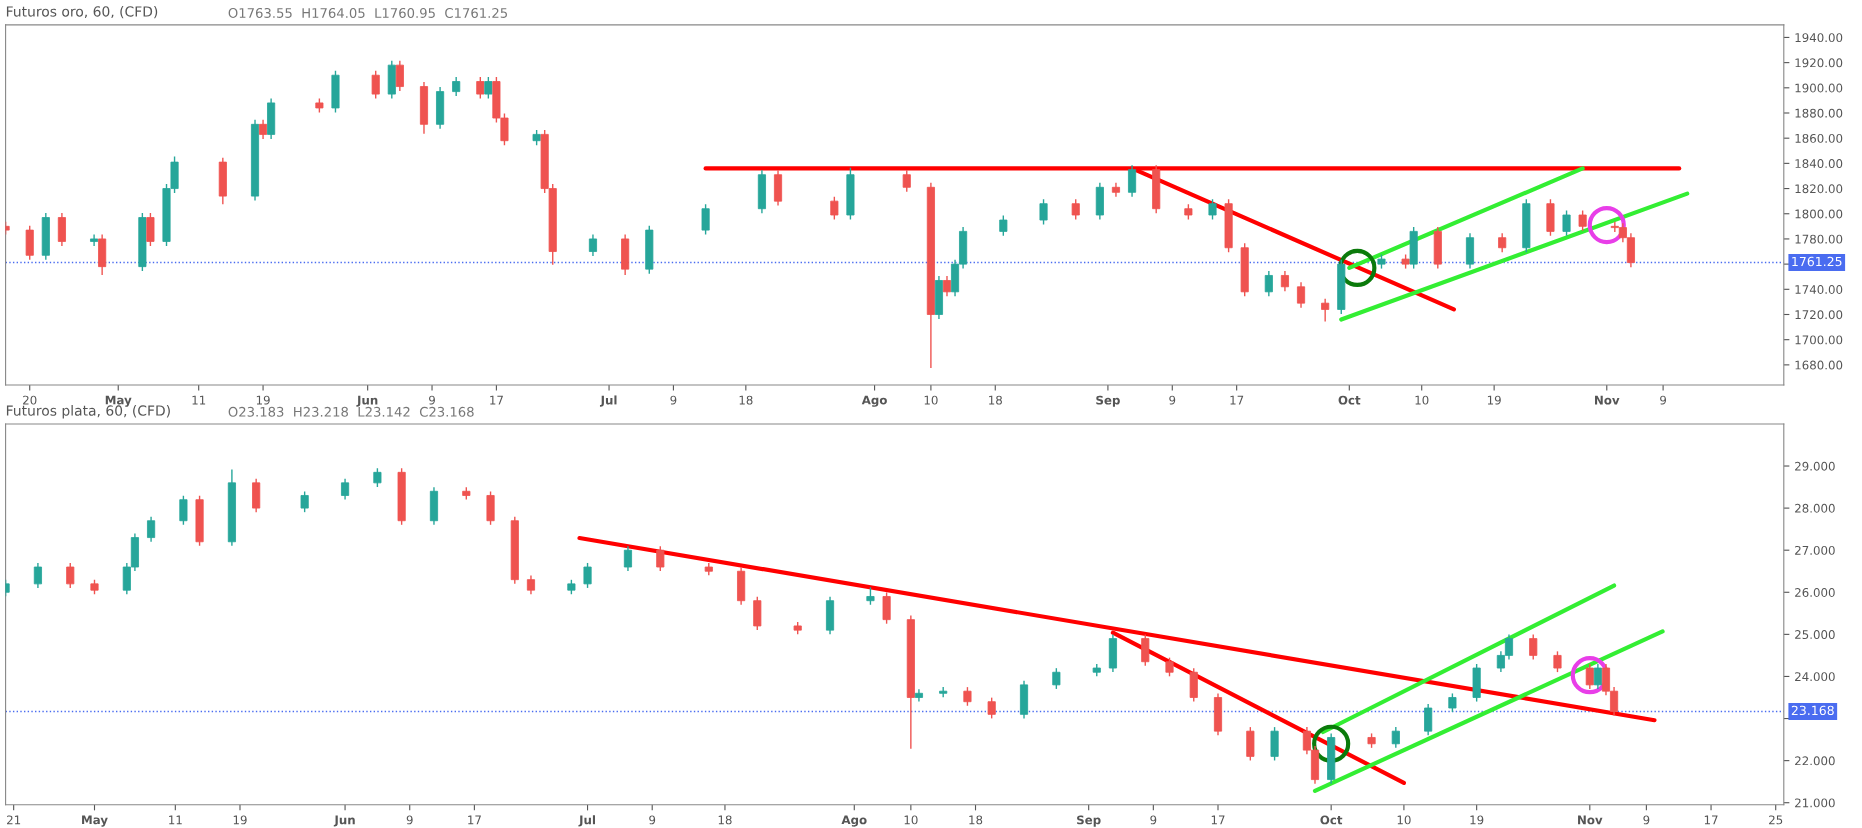 The image size is (1862, 828). What do you see at coordinates (1819, 214) in the screenshot?
I see `y-tick-label: 1800.00` at bounding box center [1819, 214].